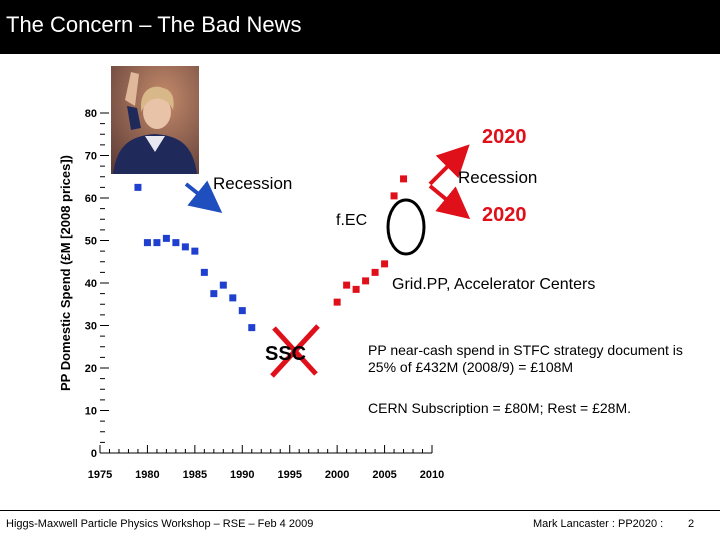 Image resolution: width=720 pixels, height=540 pixels. What do you see at coordinates (352, 220) in the screenshot?
I see `fec-label: f.EC` at bounding box center [352, 220].